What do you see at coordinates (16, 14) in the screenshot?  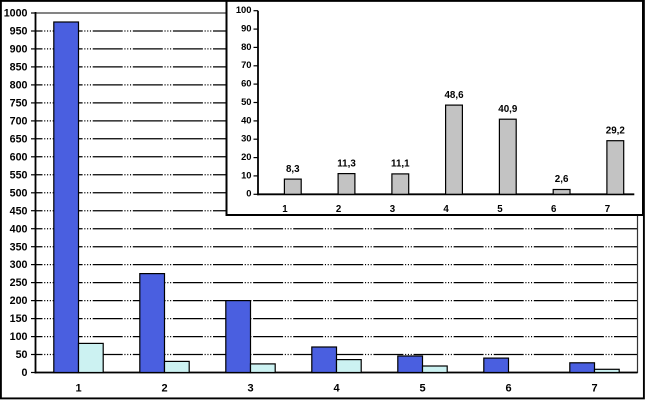 I see `svg-text: 1000` at bounding box center [16, 14].